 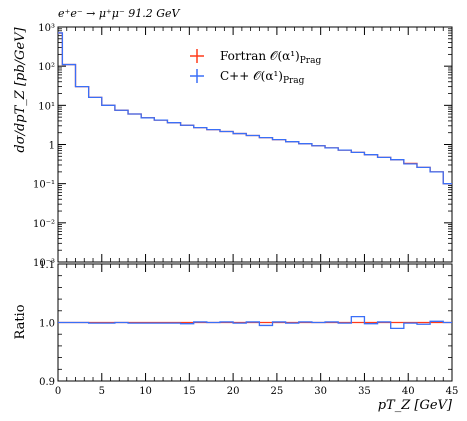 What do you see at coordinates (260, 56) in the screenshot?
I see `legend-label-main: Fortran 𝒪(α¹)` at bounding box center [260, 56].